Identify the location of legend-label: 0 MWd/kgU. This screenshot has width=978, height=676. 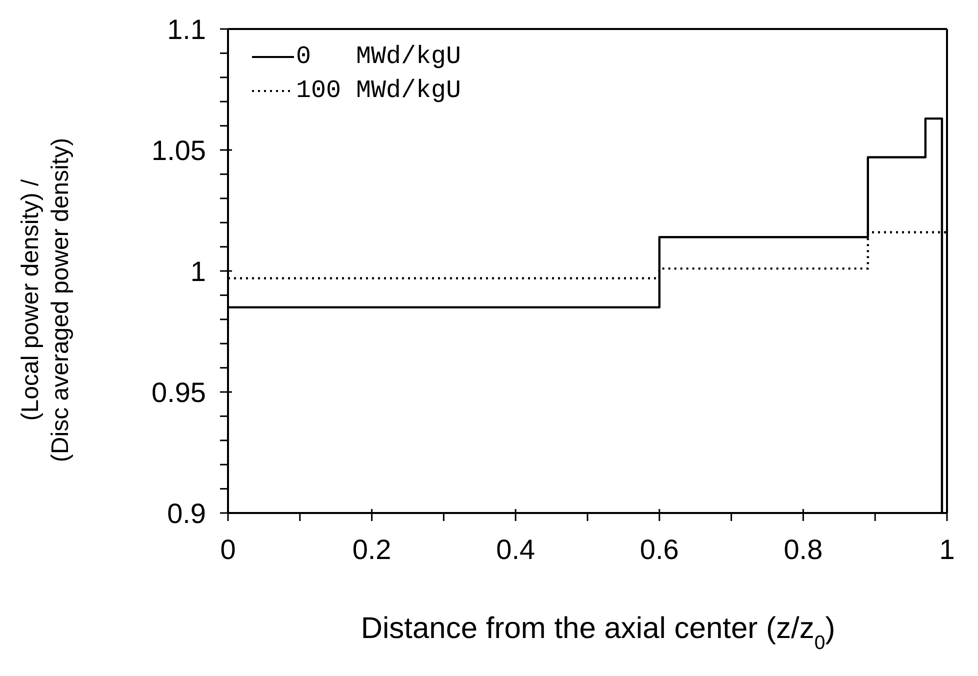
(379, 57).